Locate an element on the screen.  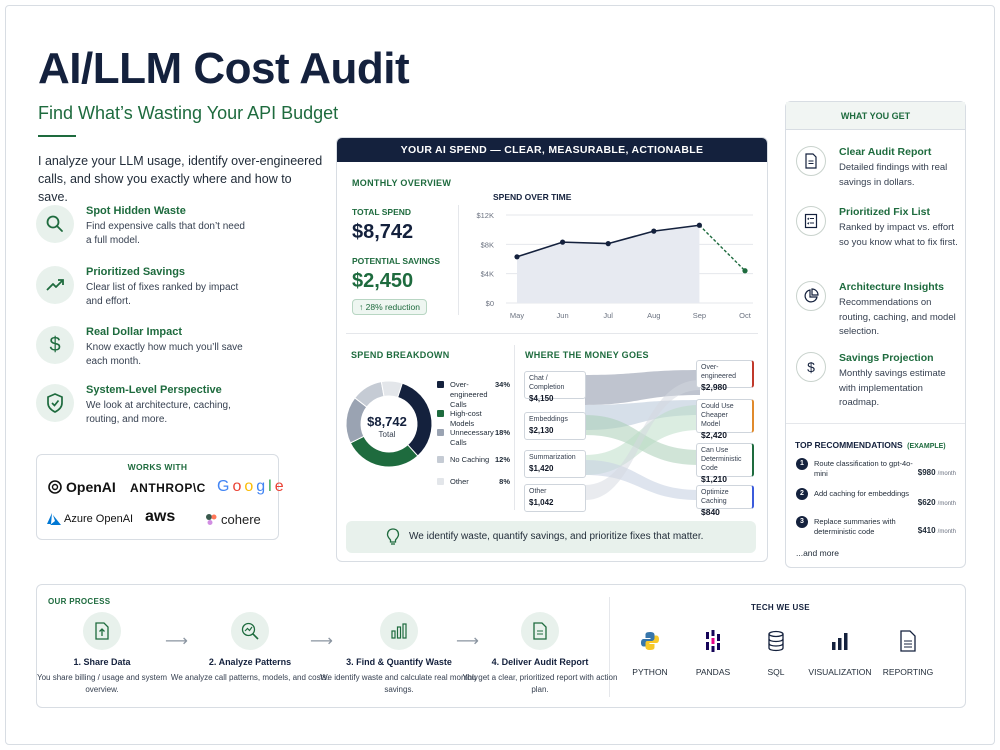
x-tick-label: Sep is located at coordinates (699, 315).